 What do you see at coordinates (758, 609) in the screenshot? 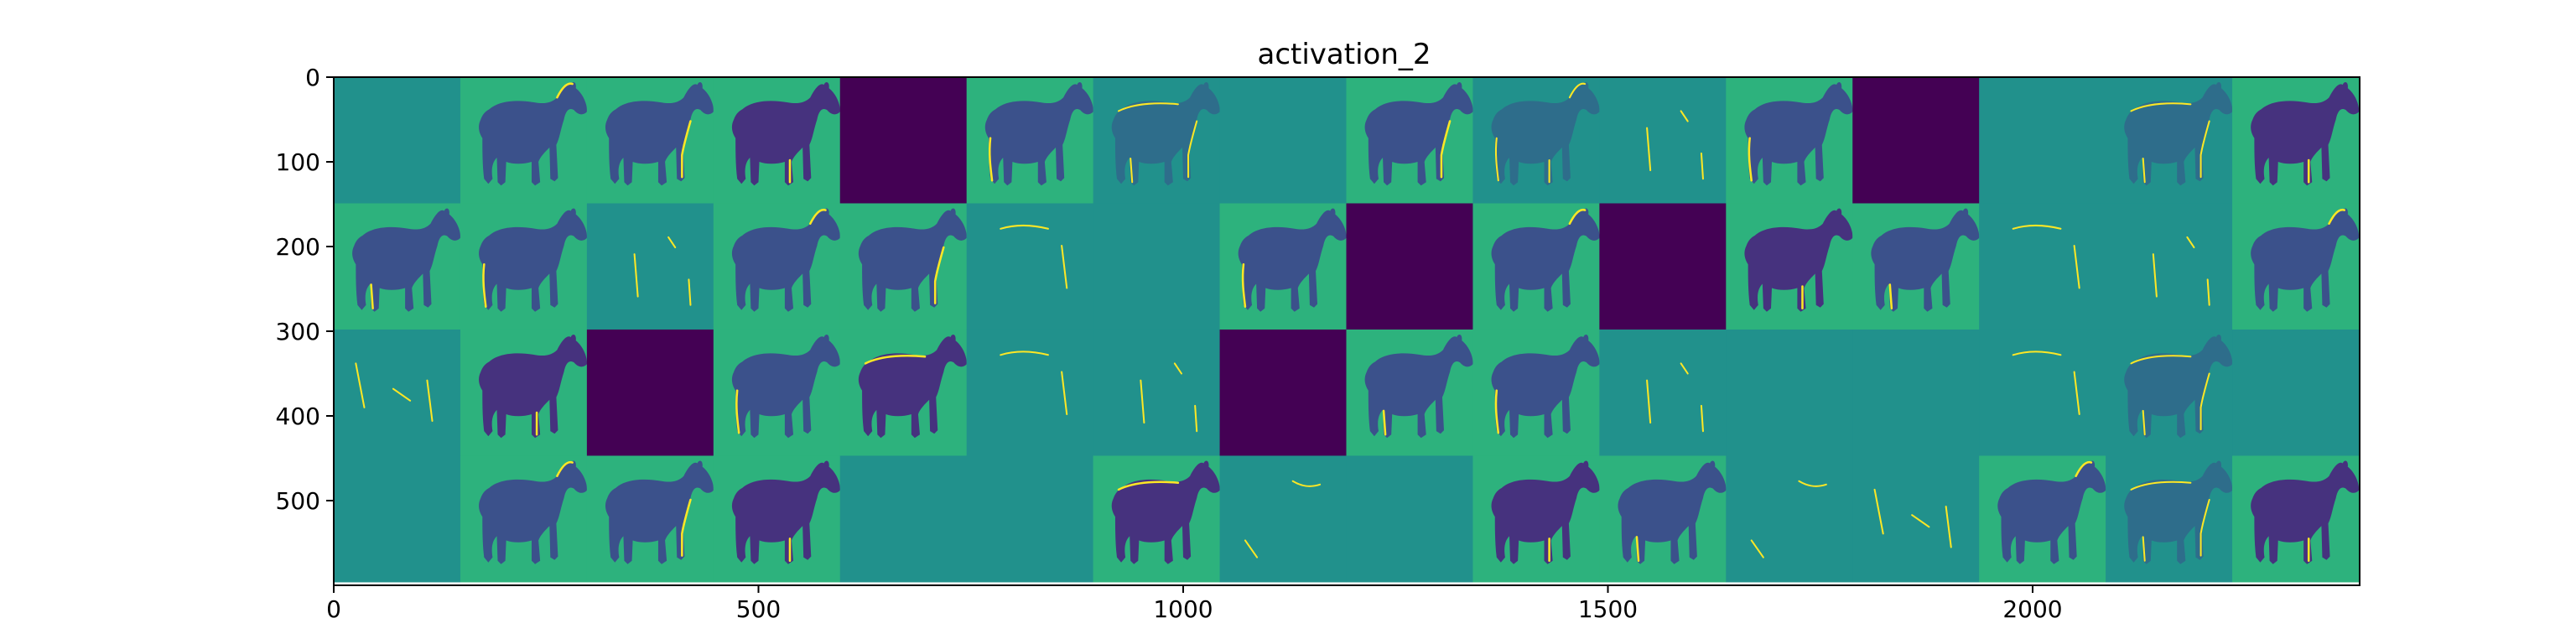
I see `x-tick-label: 500` at bounding box center [758, 609].